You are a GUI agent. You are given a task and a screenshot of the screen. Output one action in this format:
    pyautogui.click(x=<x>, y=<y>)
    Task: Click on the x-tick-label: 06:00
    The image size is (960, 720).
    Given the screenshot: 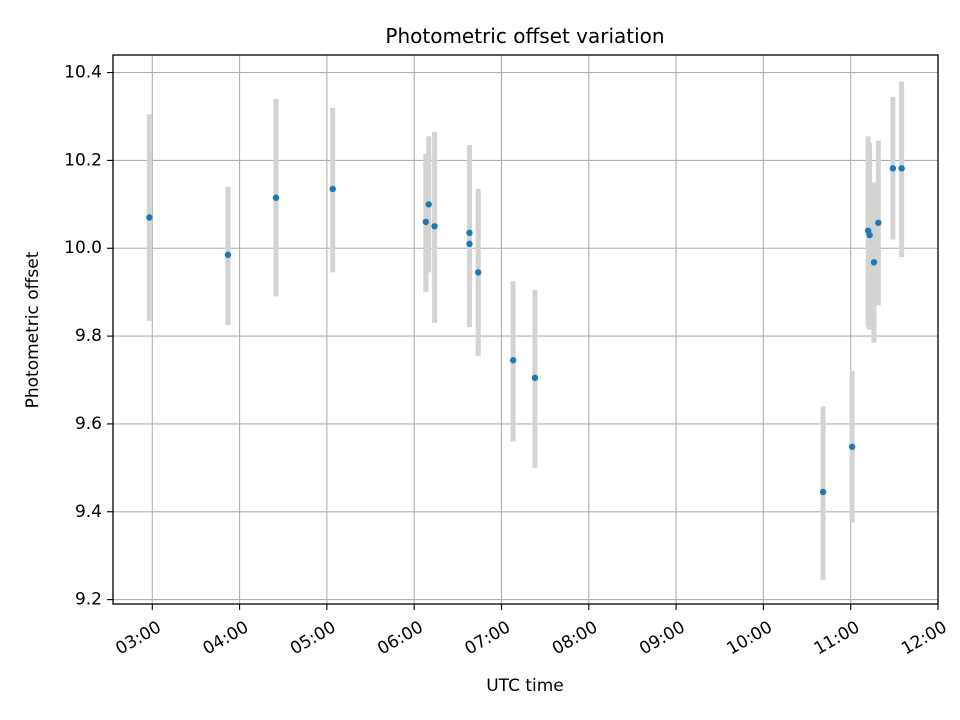 What is the action you would take?
    pyautogui.click(x=400, y=638)
    